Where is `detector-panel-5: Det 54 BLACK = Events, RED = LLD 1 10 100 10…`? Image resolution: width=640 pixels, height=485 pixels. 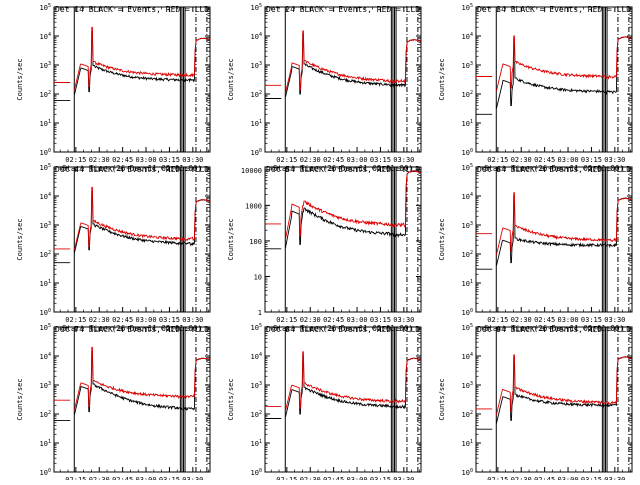
detector-panel-5: Det 54 BLACK = Events, RED = LLD 1 10 100 10… is located at coordinates (324, 249).